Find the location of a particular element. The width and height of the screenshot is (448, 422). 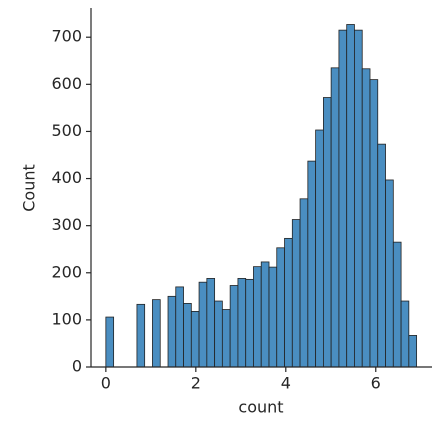

x-tick-label: 6 is located at coordinates (376, 383).